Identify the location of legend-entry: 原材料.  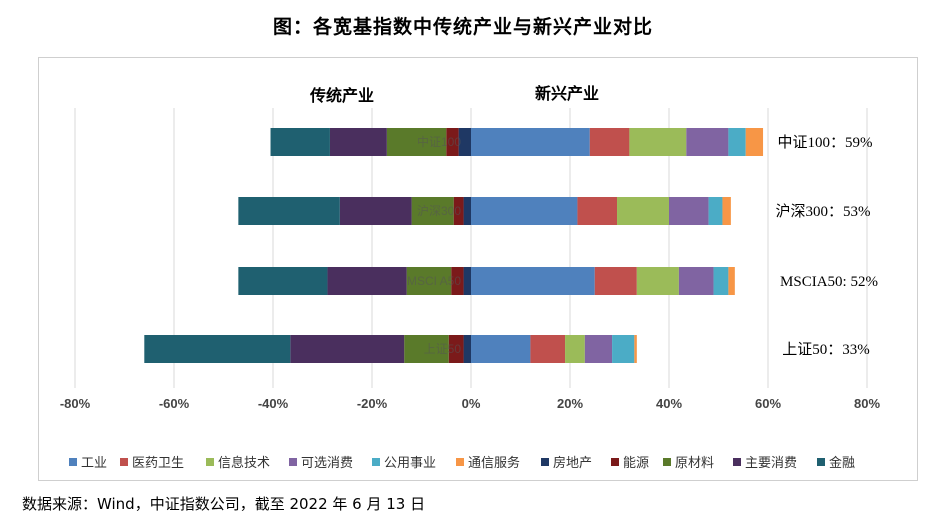
(694, 463).